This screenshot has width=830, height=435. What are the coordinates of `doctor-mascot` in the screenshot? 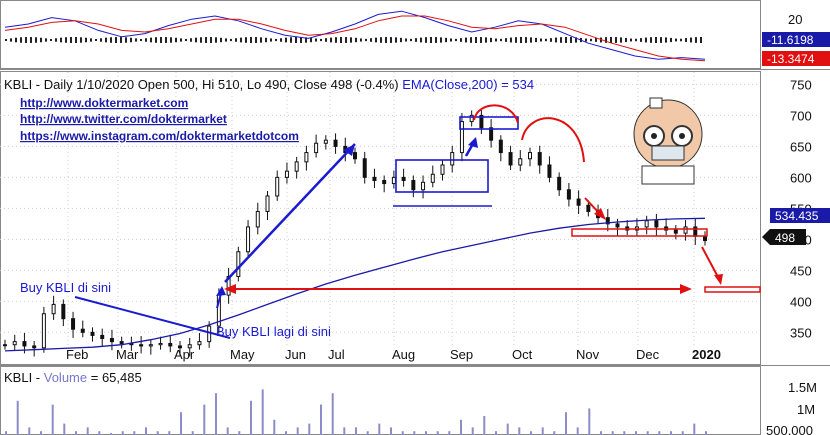 It's located at (668, 141).